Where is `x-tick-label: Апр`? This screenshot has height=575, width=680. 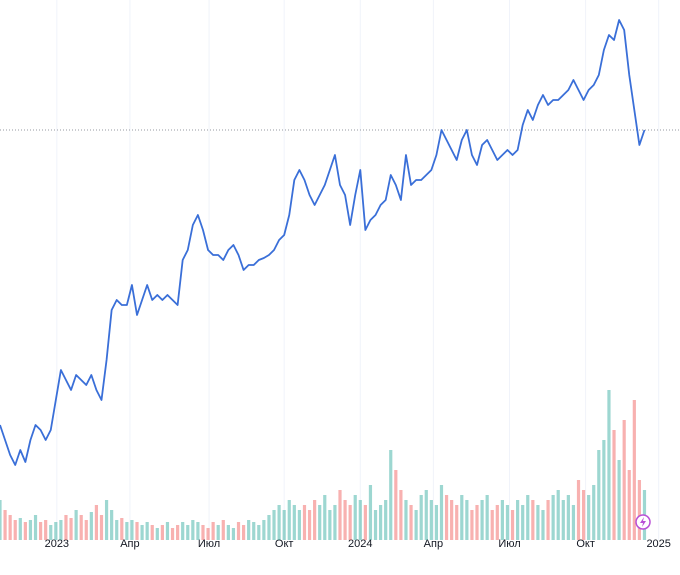
x-tick-label: Апр is located at coordinates (433, 544).